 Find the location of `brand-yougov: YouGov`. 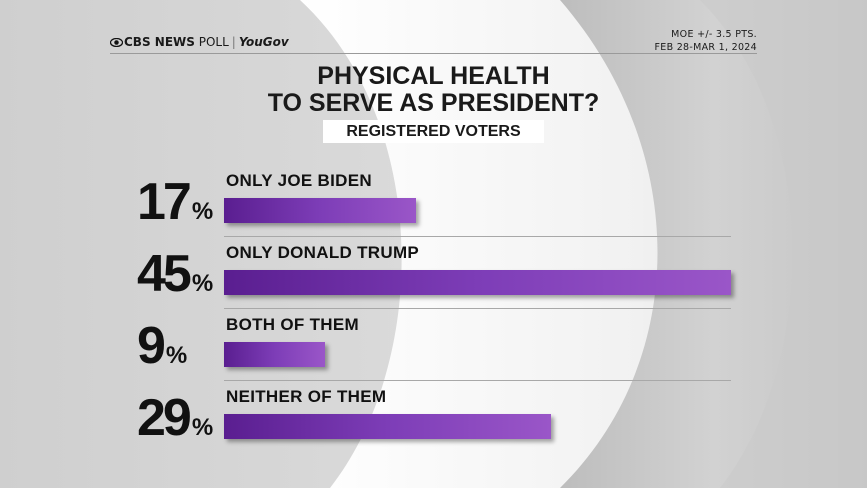

brand-yougov: YouGov is located at coordinates (263, 42).